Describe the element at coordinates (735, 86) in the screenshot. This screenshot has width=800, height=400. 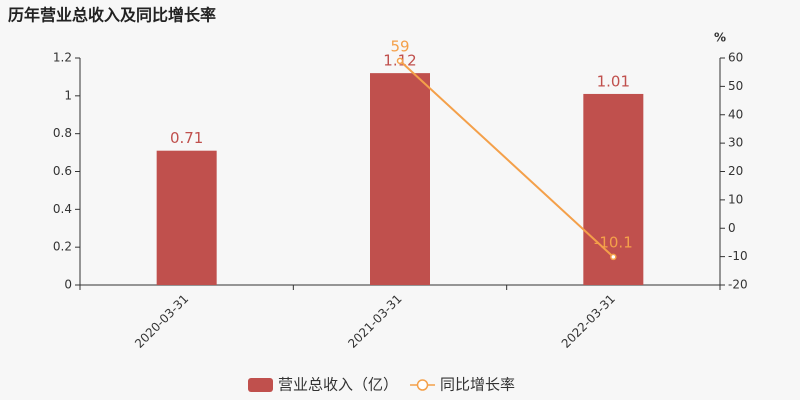
I see `y2-tick-label: 50` at that location.